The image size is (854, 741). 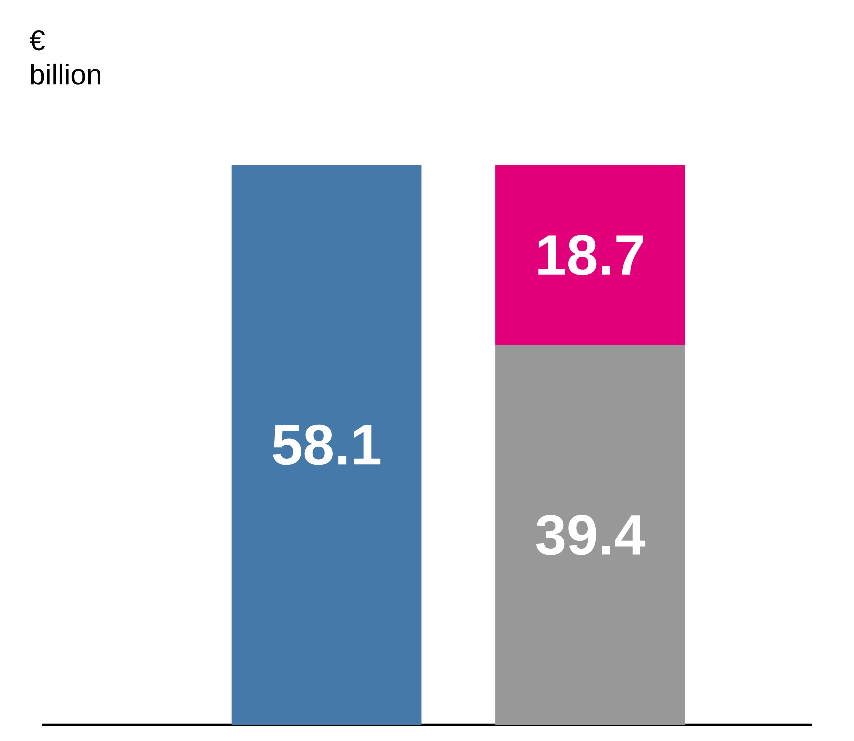 I want to click on data-label: 18.7, so click(x=591, y=255).